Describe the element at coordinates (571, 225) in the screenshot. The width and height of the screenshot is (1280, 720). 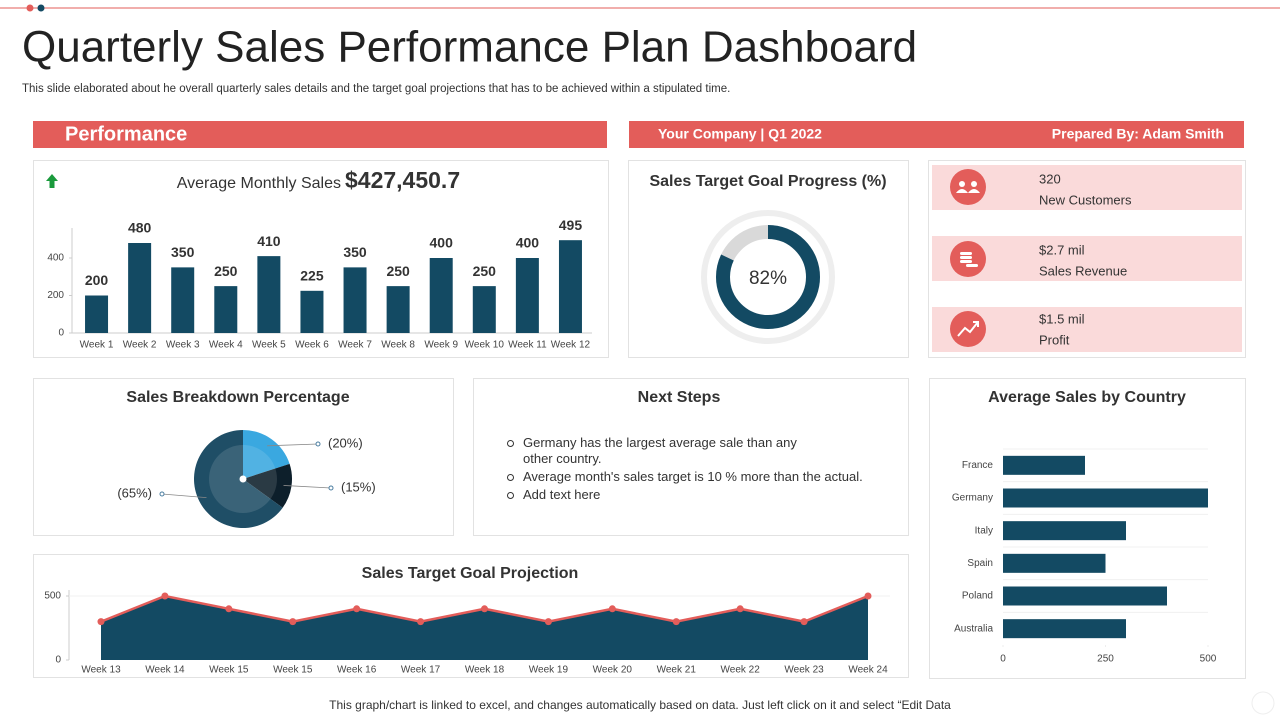
I see `data-label: 495` at that location.